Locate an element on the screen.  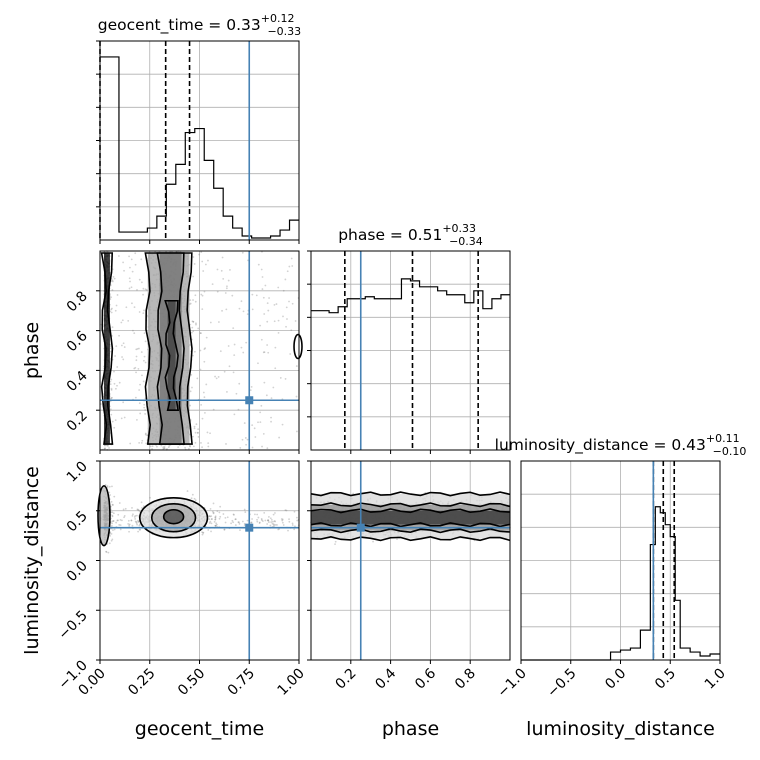
truth-marker is located at coordinates (249, 400).